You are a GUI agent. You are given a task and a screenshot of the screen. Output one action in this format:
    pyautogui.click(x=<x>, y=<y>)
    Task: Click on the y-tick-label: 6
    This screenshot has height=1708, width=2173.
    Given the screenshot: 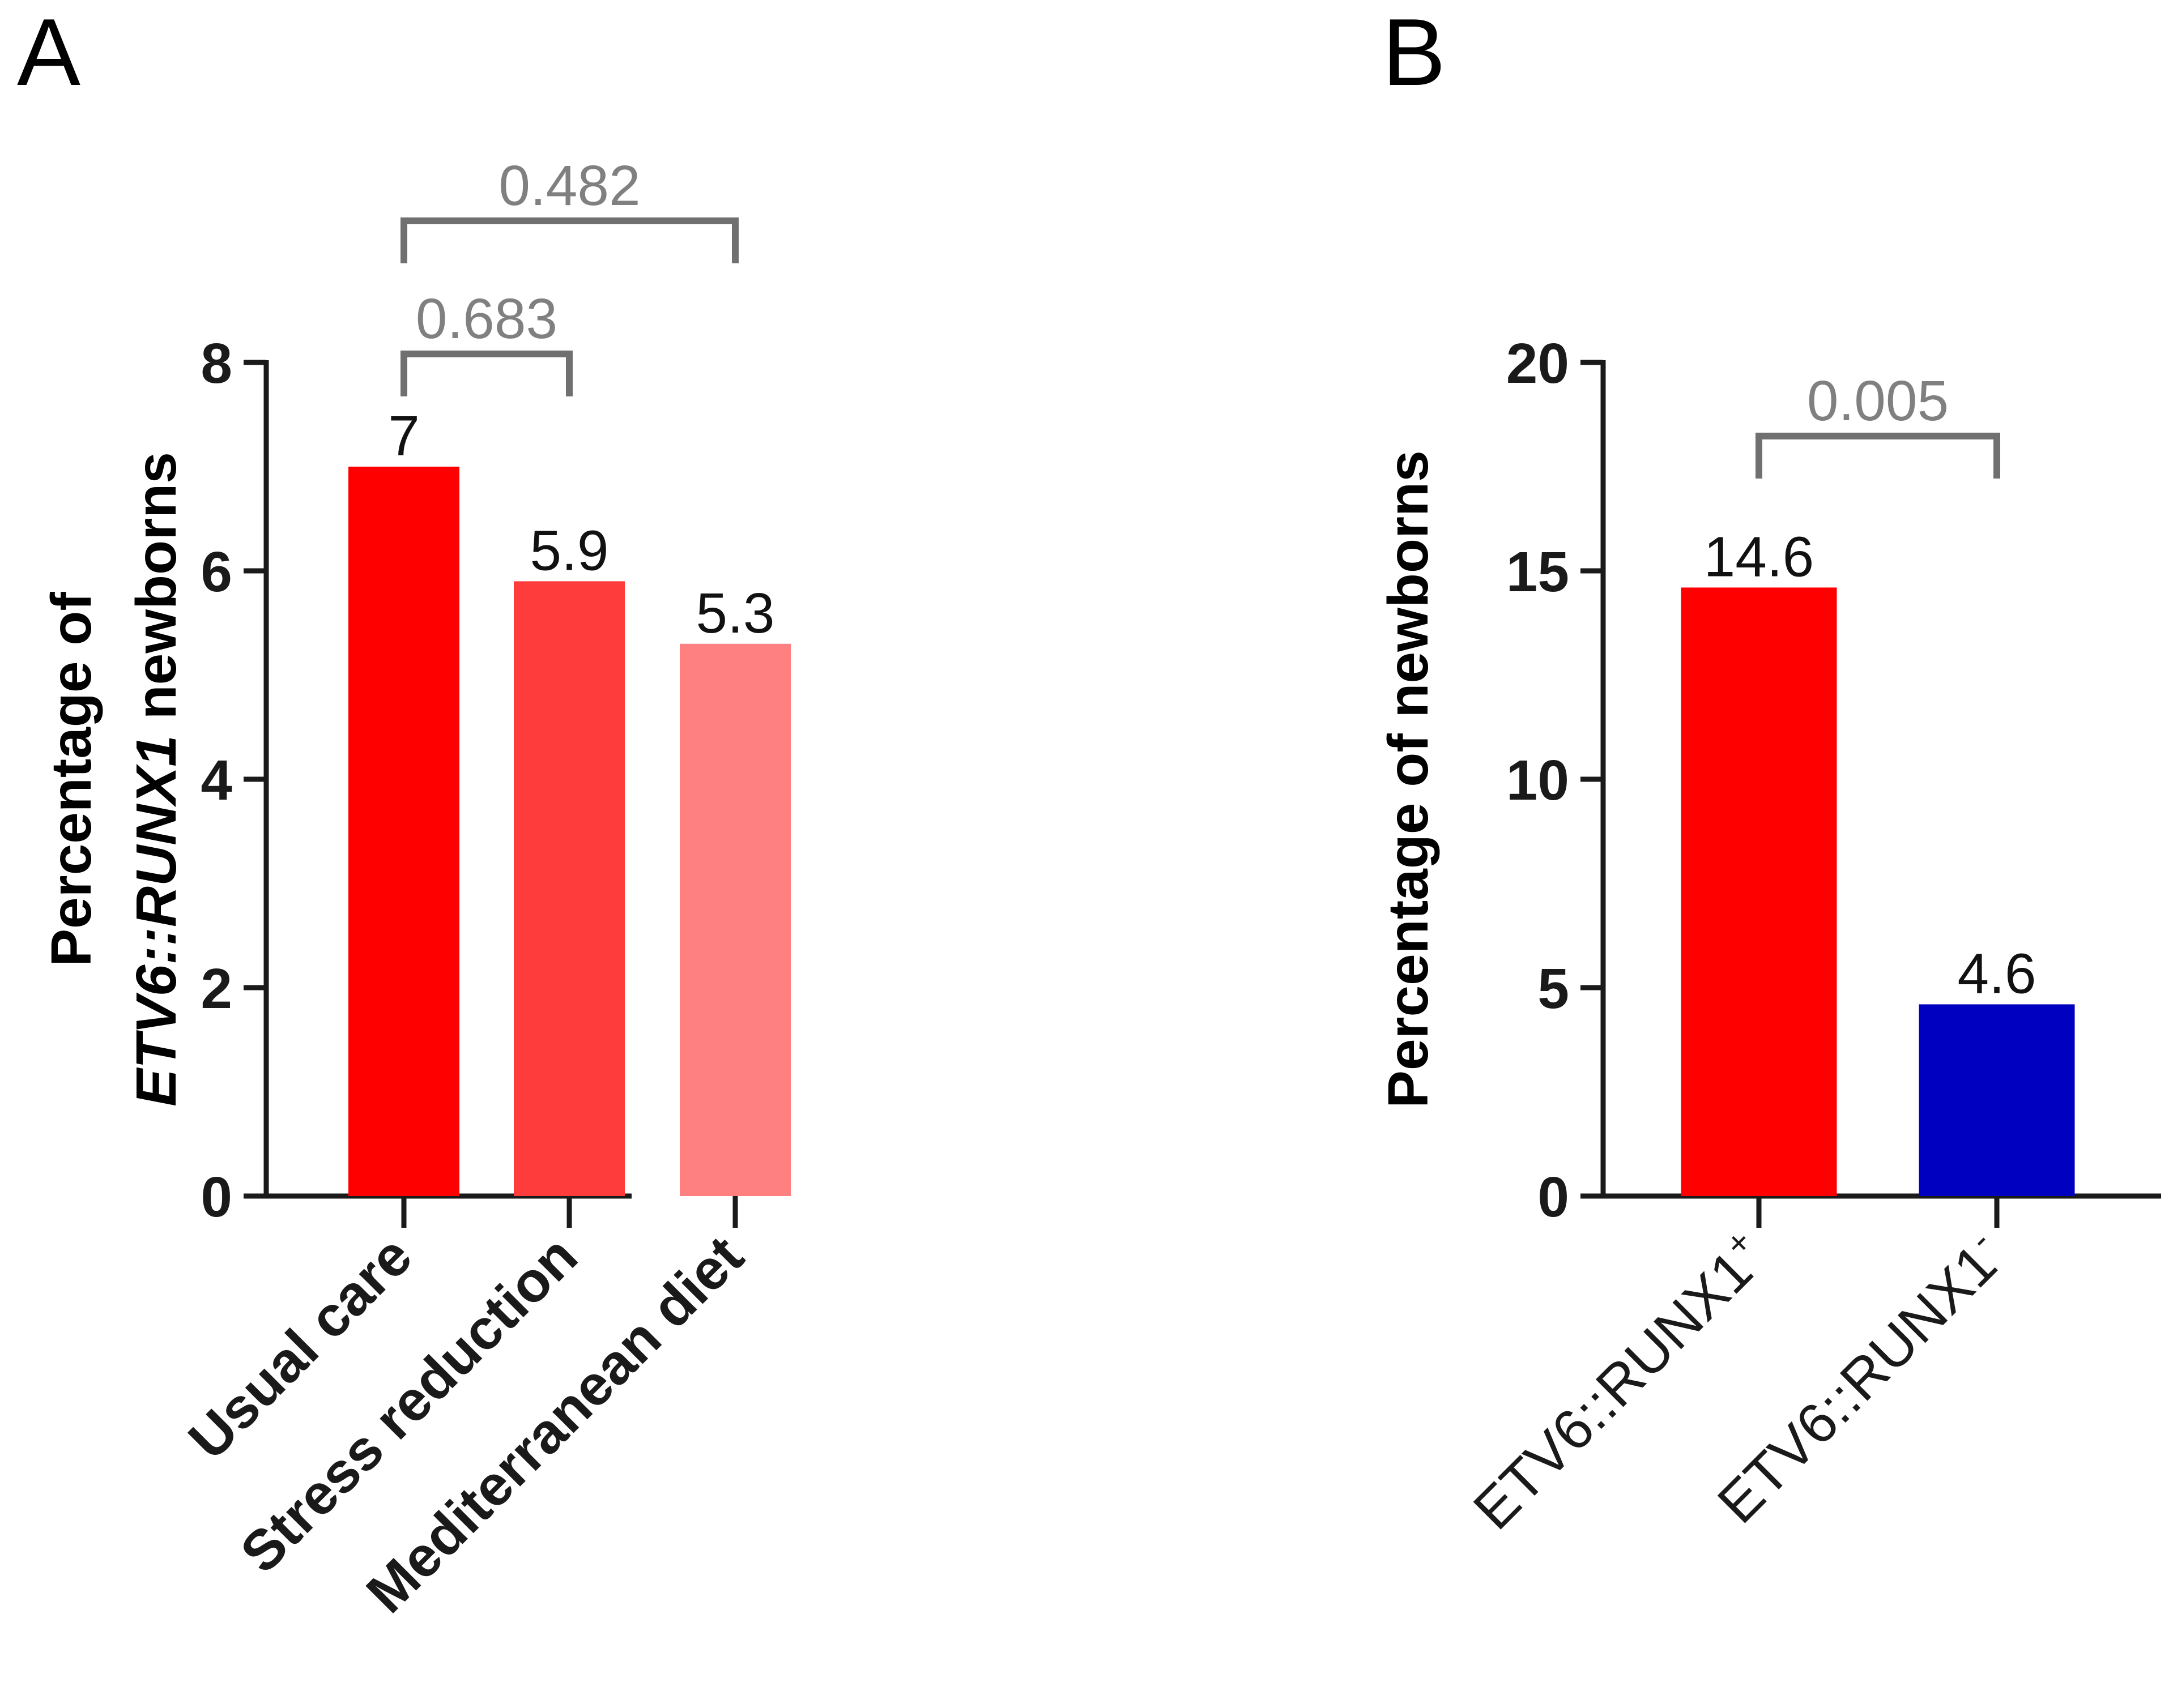 What is the action you would take?
    pyautogui.click(x=216, y=572)
    